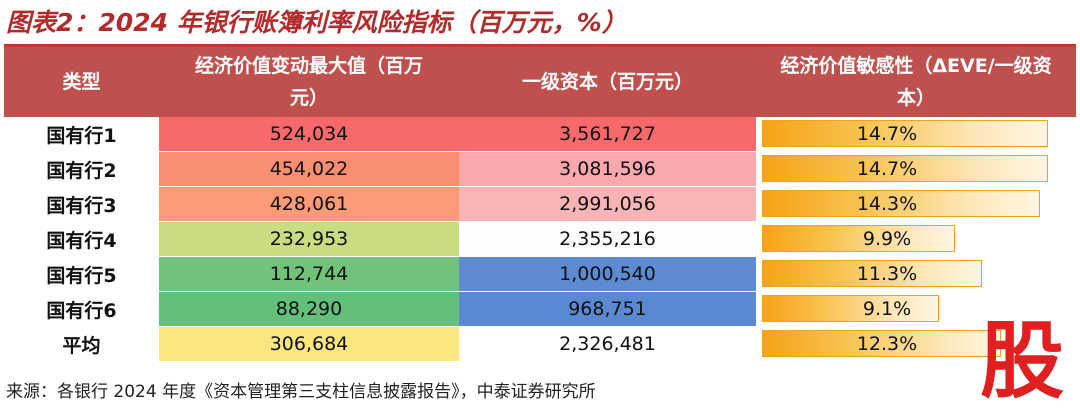 The height and width of the screenshot is (410, 1080). Describe the element at coordinates (81, 170) in the screenshot. I see `row-label: 国有行2` at that location.